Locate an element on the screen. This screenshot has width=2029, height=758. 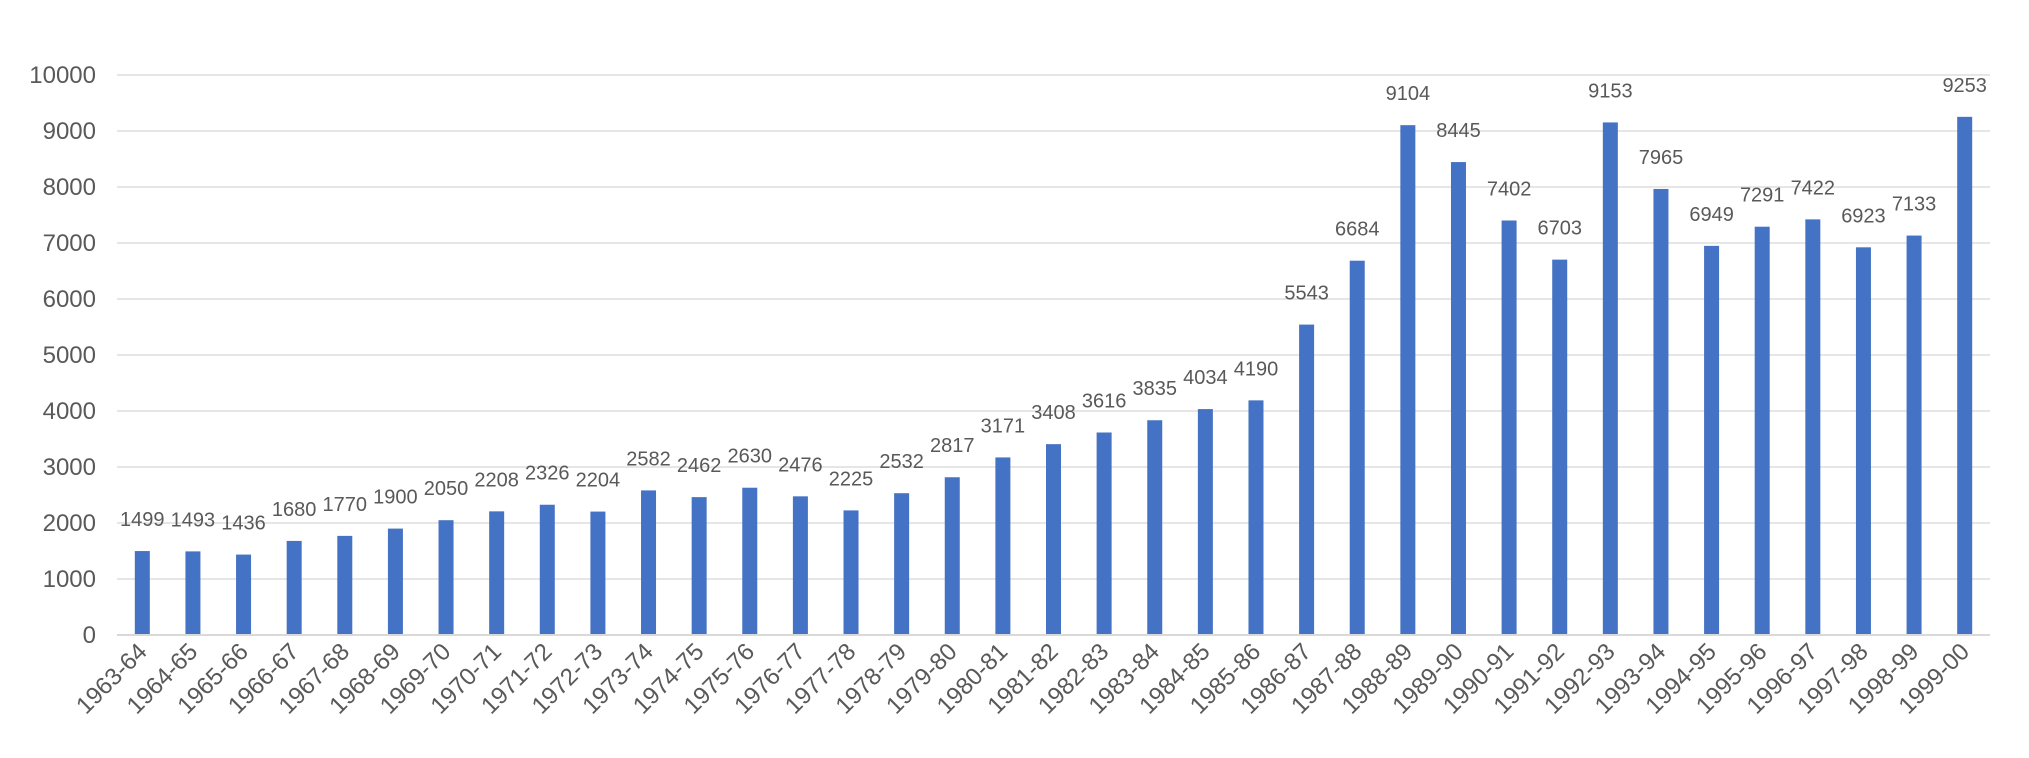
data-label: 6703 is located at coordinates (1559, 229).